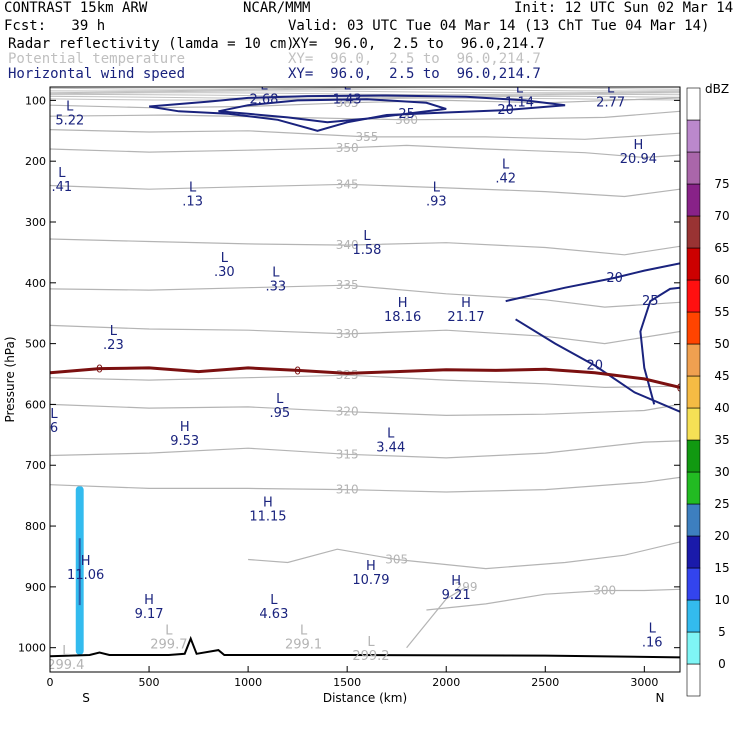  Describe the element at coordinates (721, 568) in the screenshot. I see `colorbar-level-label: 15` at that location.